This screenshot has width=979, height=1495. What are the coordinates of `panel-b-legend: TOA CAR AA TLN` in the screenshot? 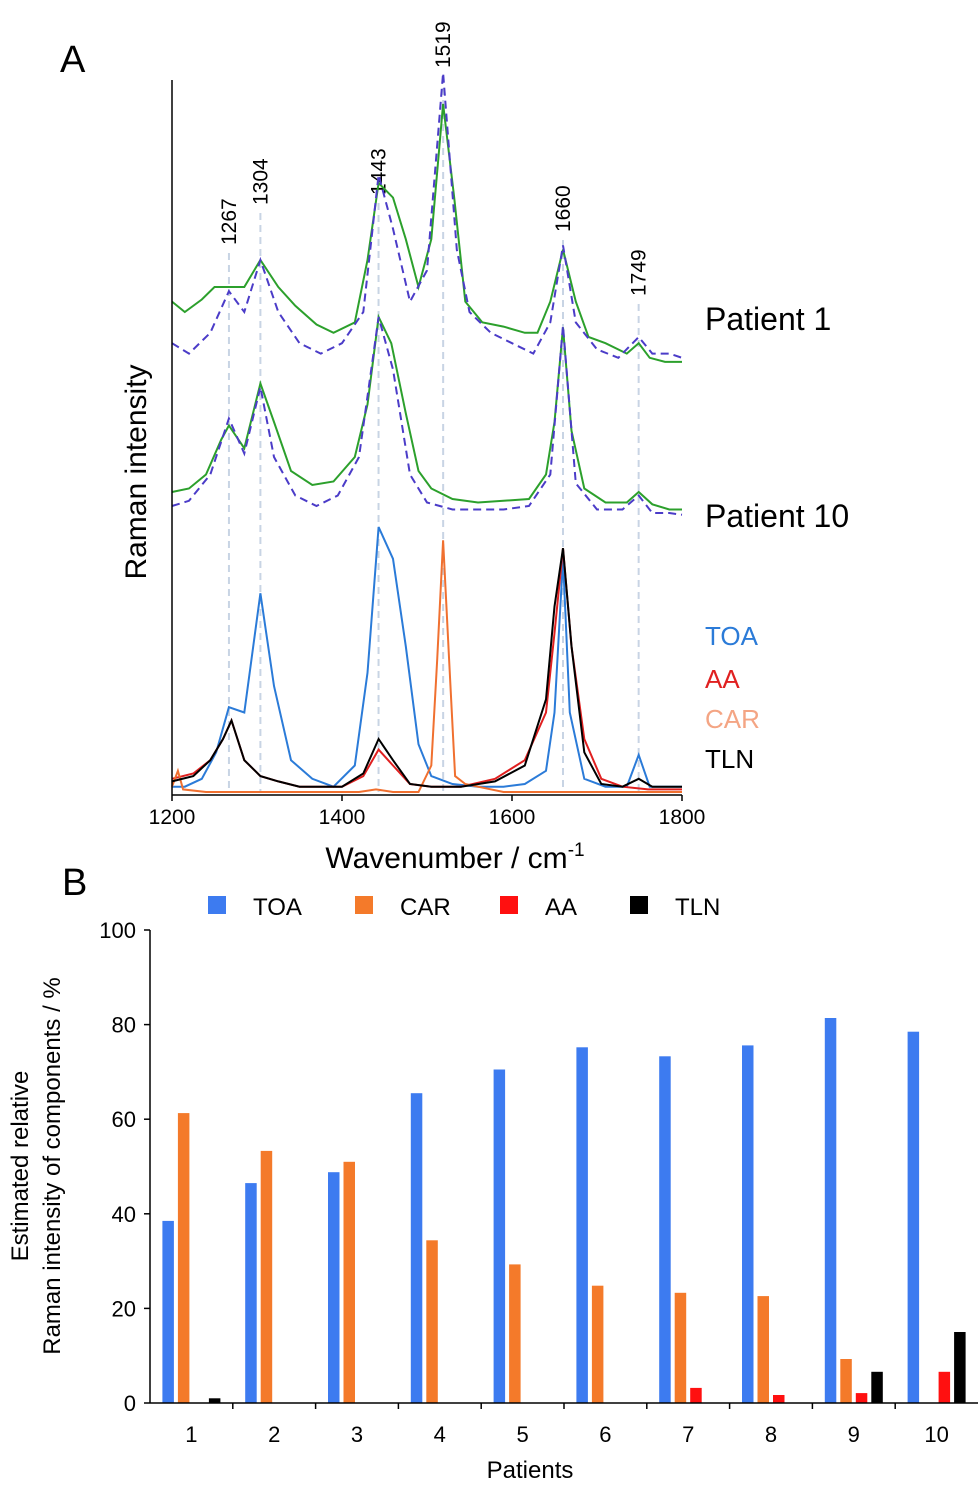 It's located at (464, 907).